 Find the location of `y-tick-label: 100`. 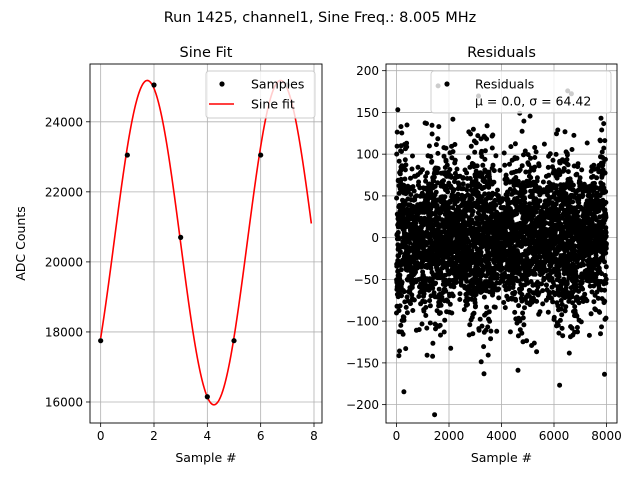

y-tick-label: 100 is located at coordinates (367, 155).